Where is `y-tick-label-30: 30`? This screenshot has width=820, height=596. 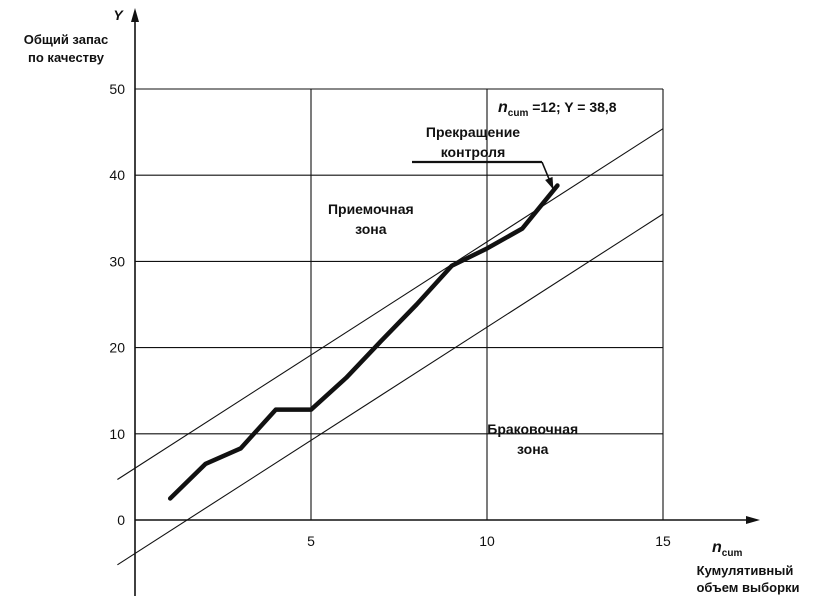
y-tick-label-30: 30 is located at coordinates (117, 261).